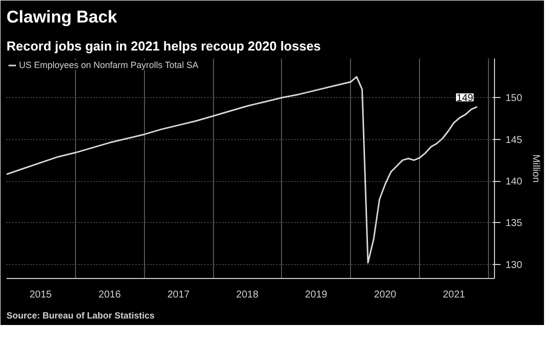  Describe the element at coordinates (454, 295) in the screenshot. I see `x-tick-label: 2021` at that location.